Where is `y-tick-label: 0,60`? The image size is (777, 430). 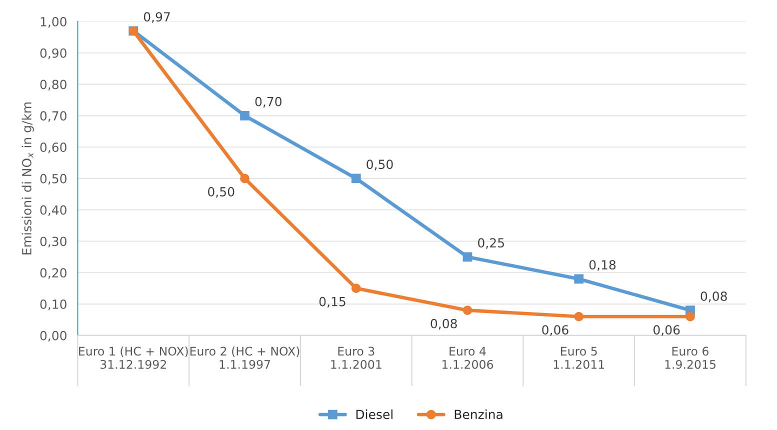
y-tick-label: 0,60 is located at coordinates (53, 148).